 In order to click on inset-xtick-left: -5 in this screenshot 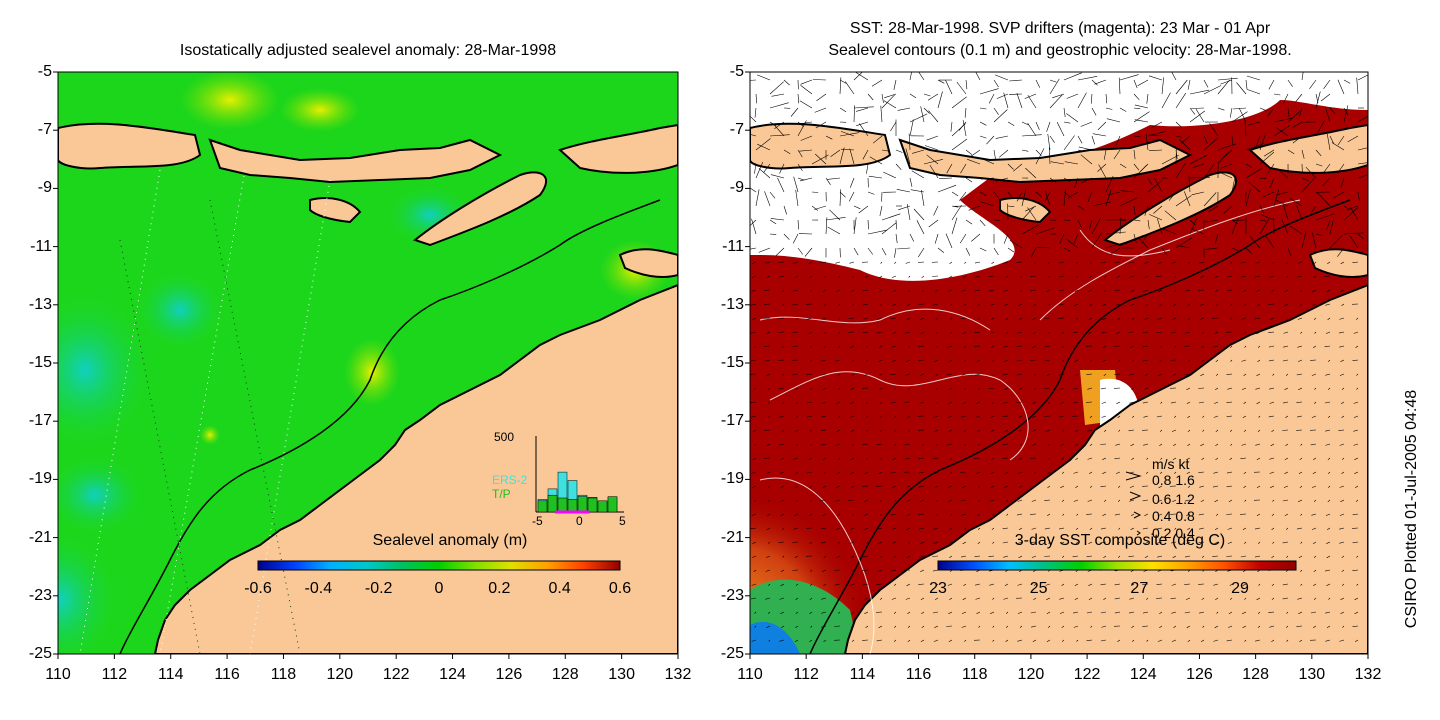, I will do `click(537, 521)`.